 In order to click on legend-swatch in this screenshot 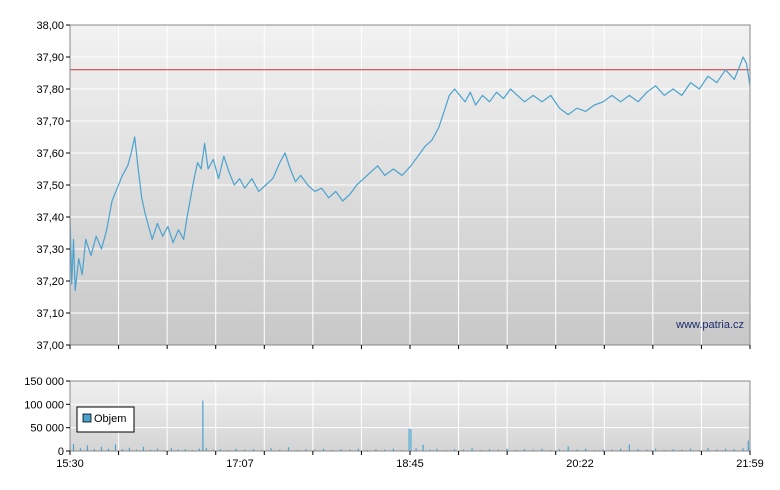, I will do `click(87, 418)`.